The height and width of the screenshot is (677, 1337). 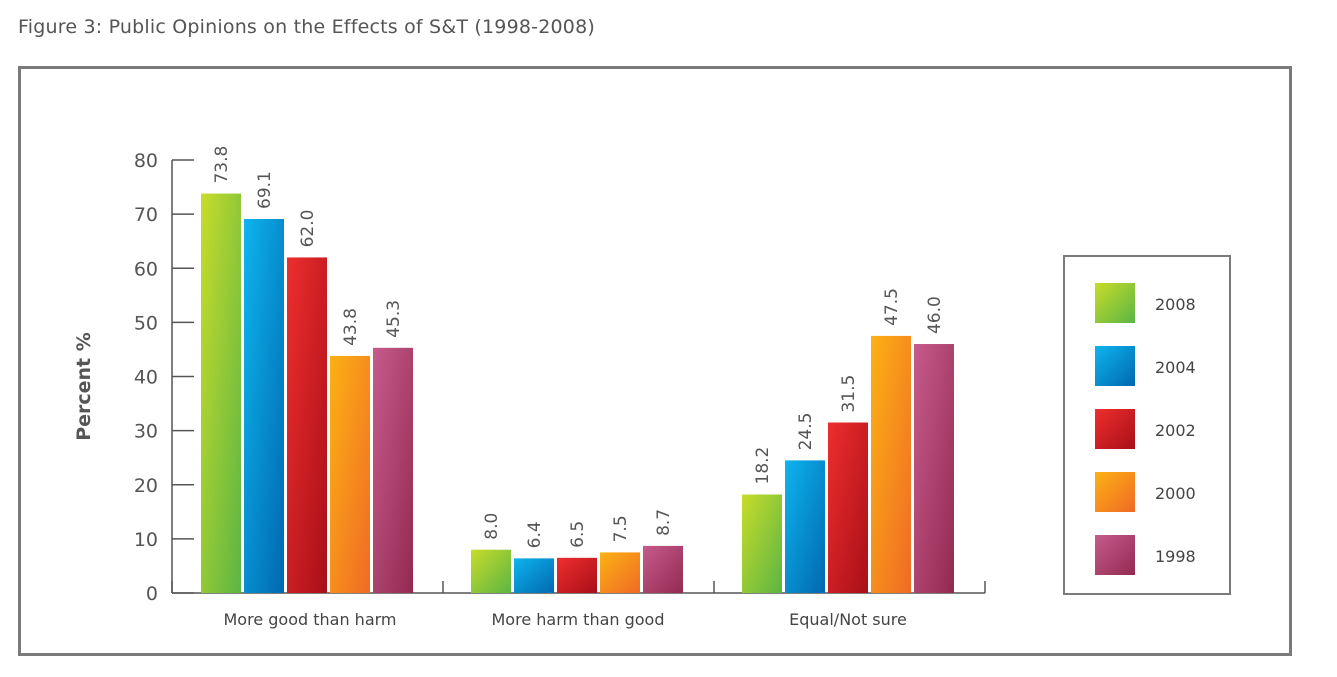 I want to click on bar-value-label: 46.0, so click(x=935, y=315).